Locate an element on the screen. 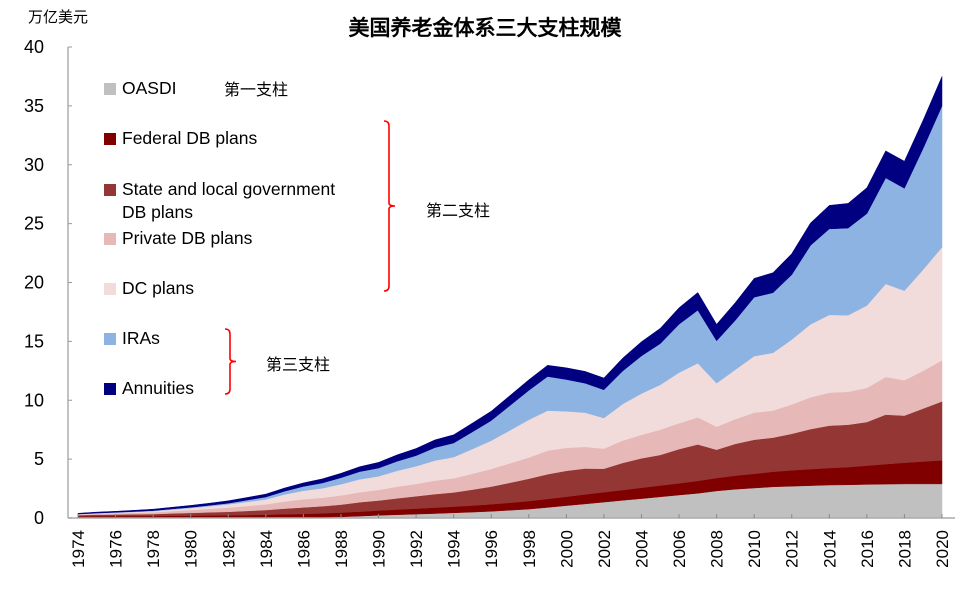 This screenshot has width=960, height=592. legend-item-annuities: Annuities is located at coordinates (149, 388).